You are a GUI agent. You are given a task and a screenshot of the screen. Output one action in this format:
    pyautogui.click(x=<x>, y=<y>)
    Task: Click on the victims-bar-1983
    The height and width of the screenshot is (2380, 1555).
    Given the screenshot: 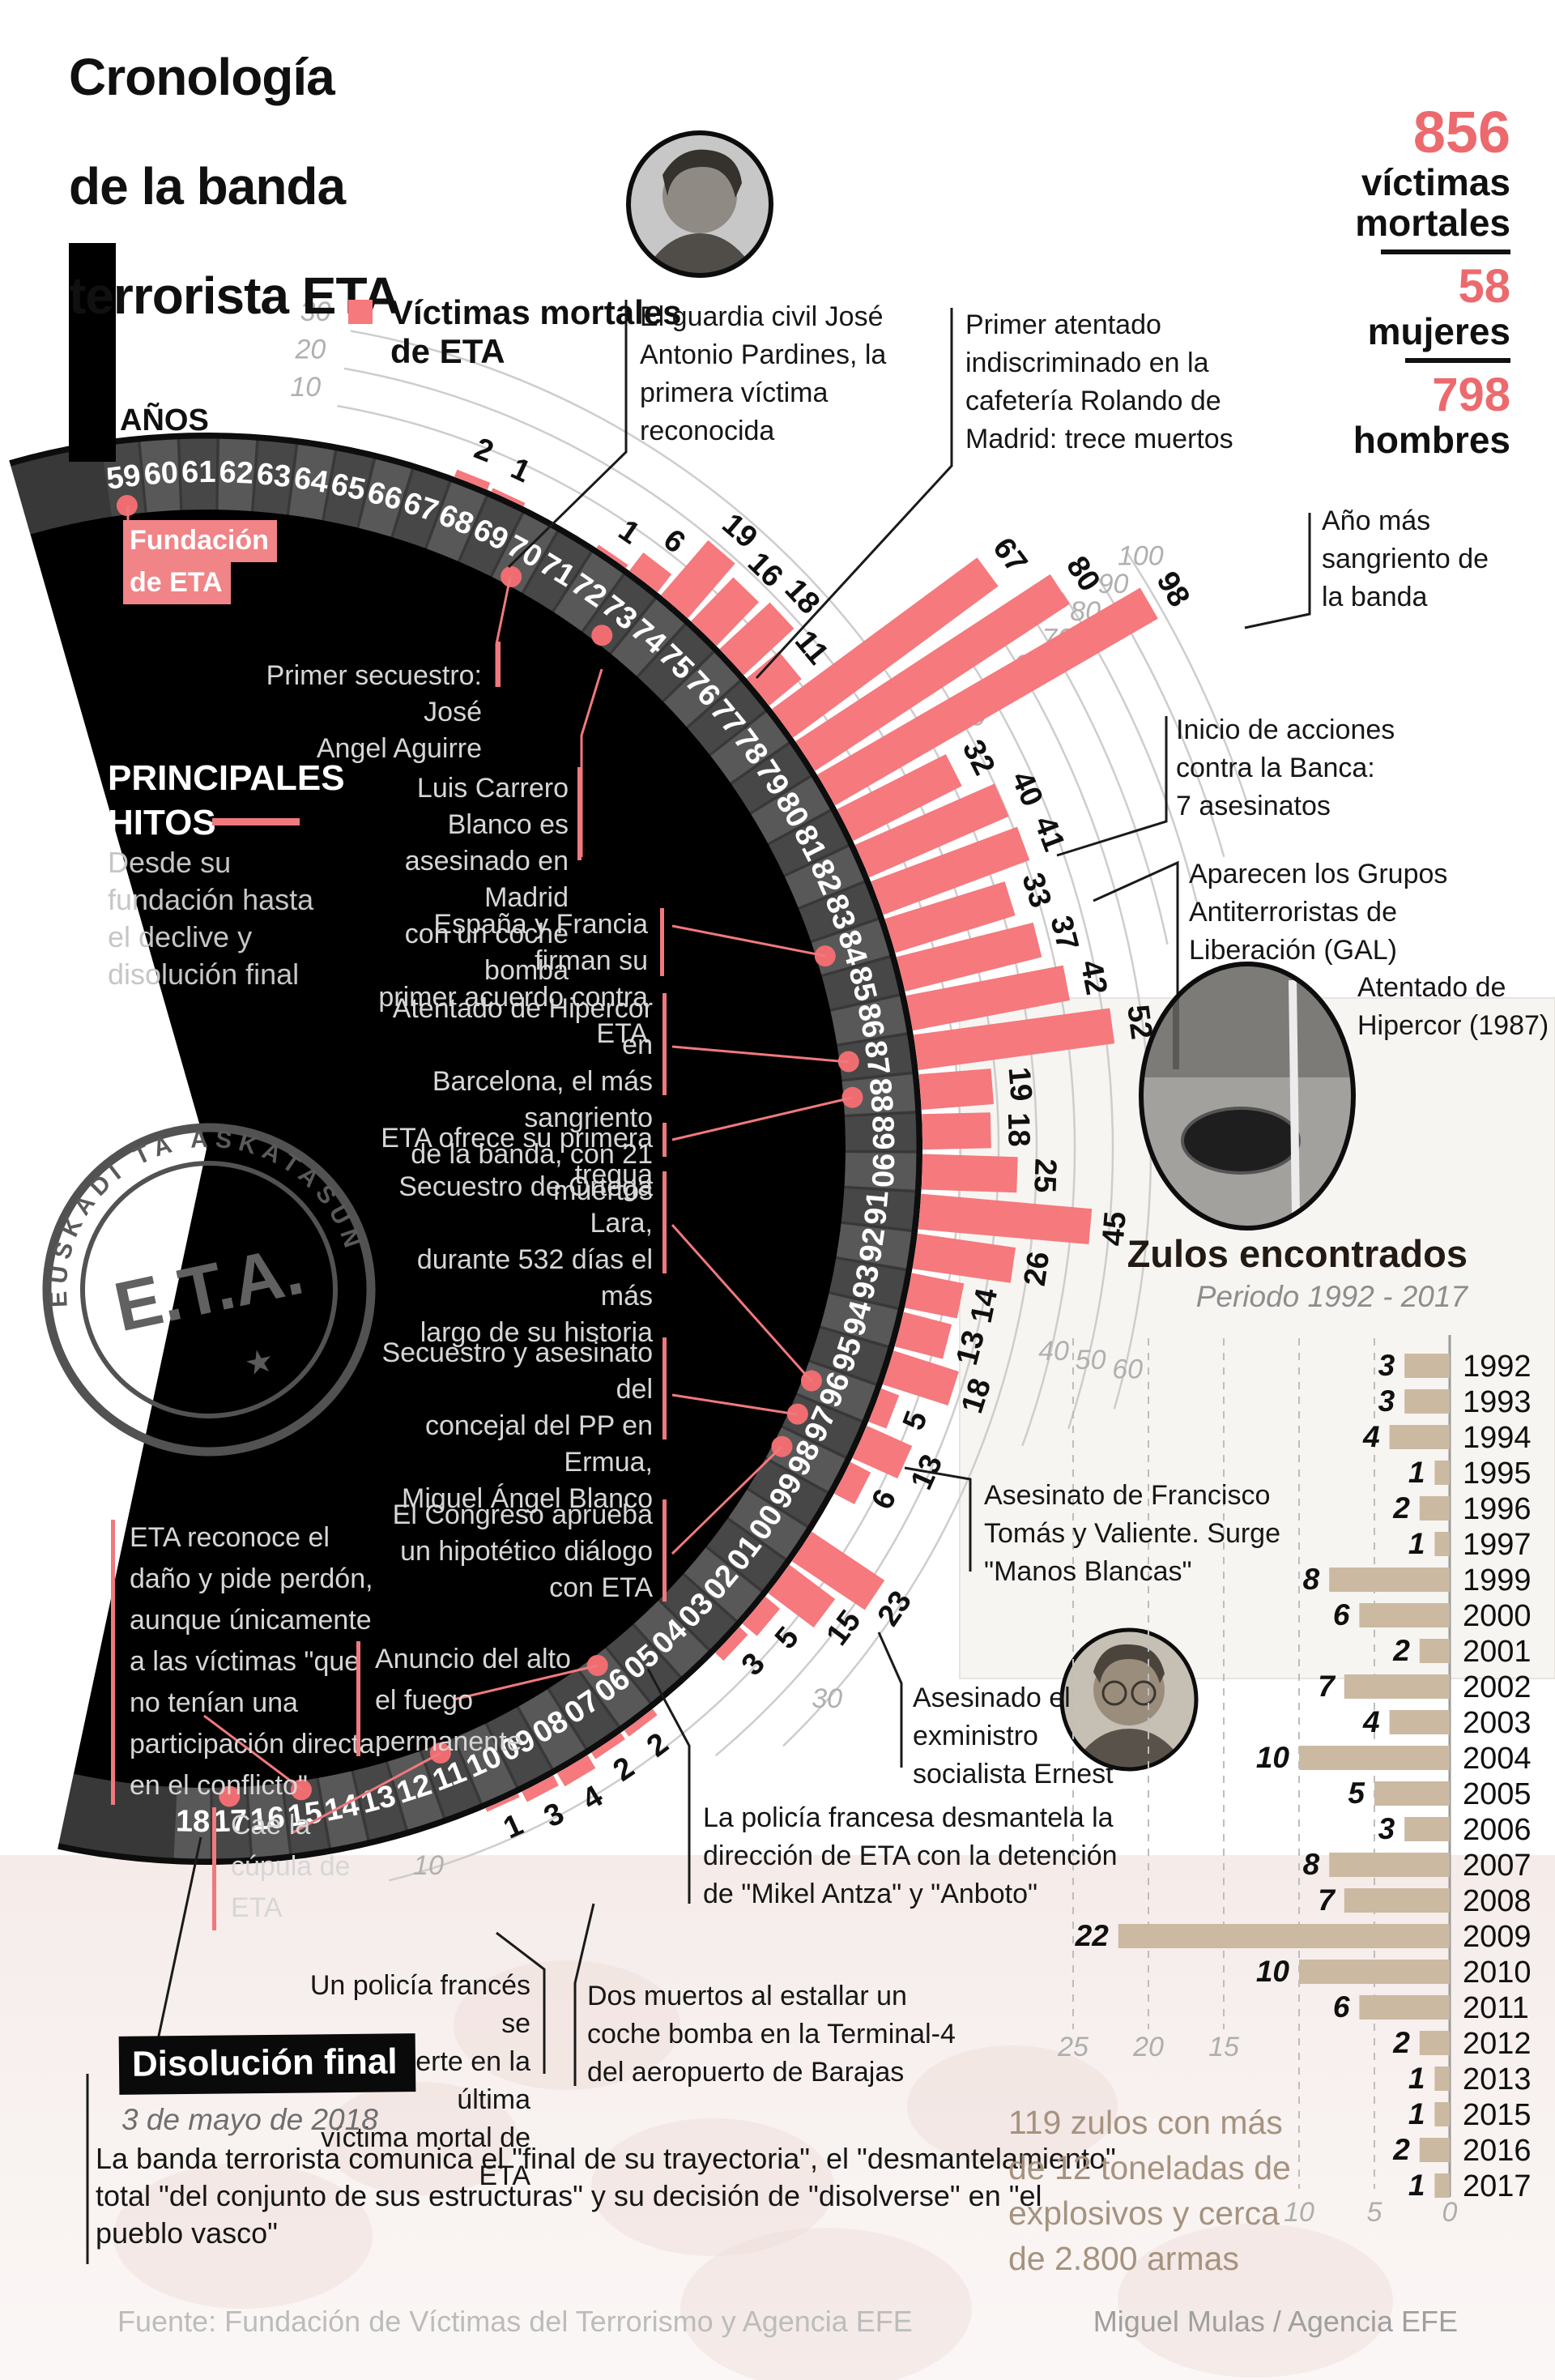 What is the action you would take?
    pyautogui.click(x=951, y=871)
    